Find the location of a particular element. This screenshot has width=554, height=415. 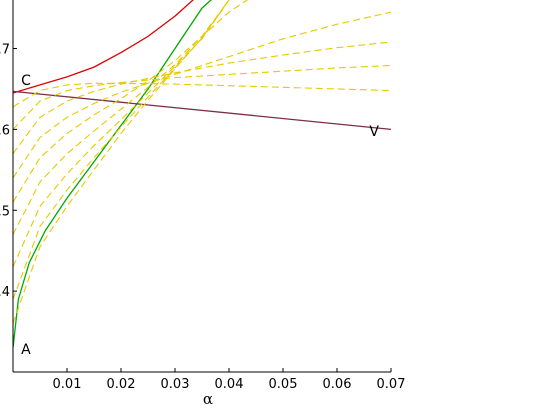

x-tick-label: 0.02 is located at coordinates (121, 384).